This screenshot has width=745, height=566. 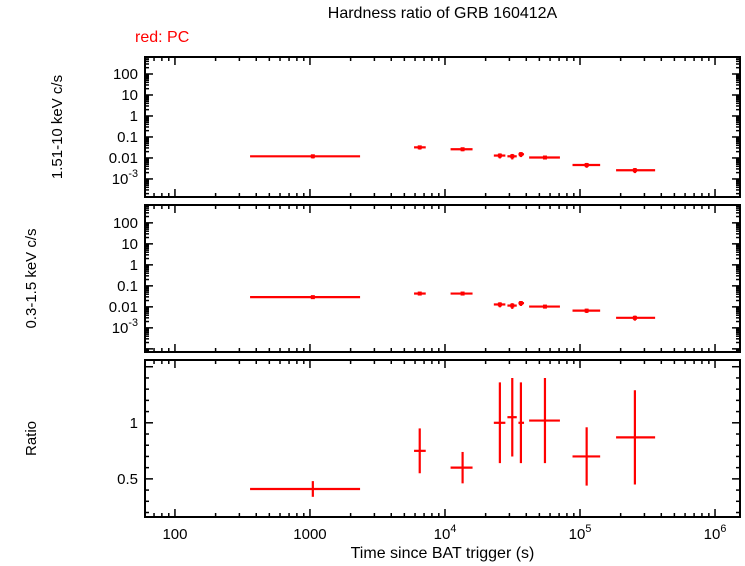 What do you see at coordinates (127, 479) in the screenshot?
I see `y-tick-label: 0.5` at bounding box center [127, 479].